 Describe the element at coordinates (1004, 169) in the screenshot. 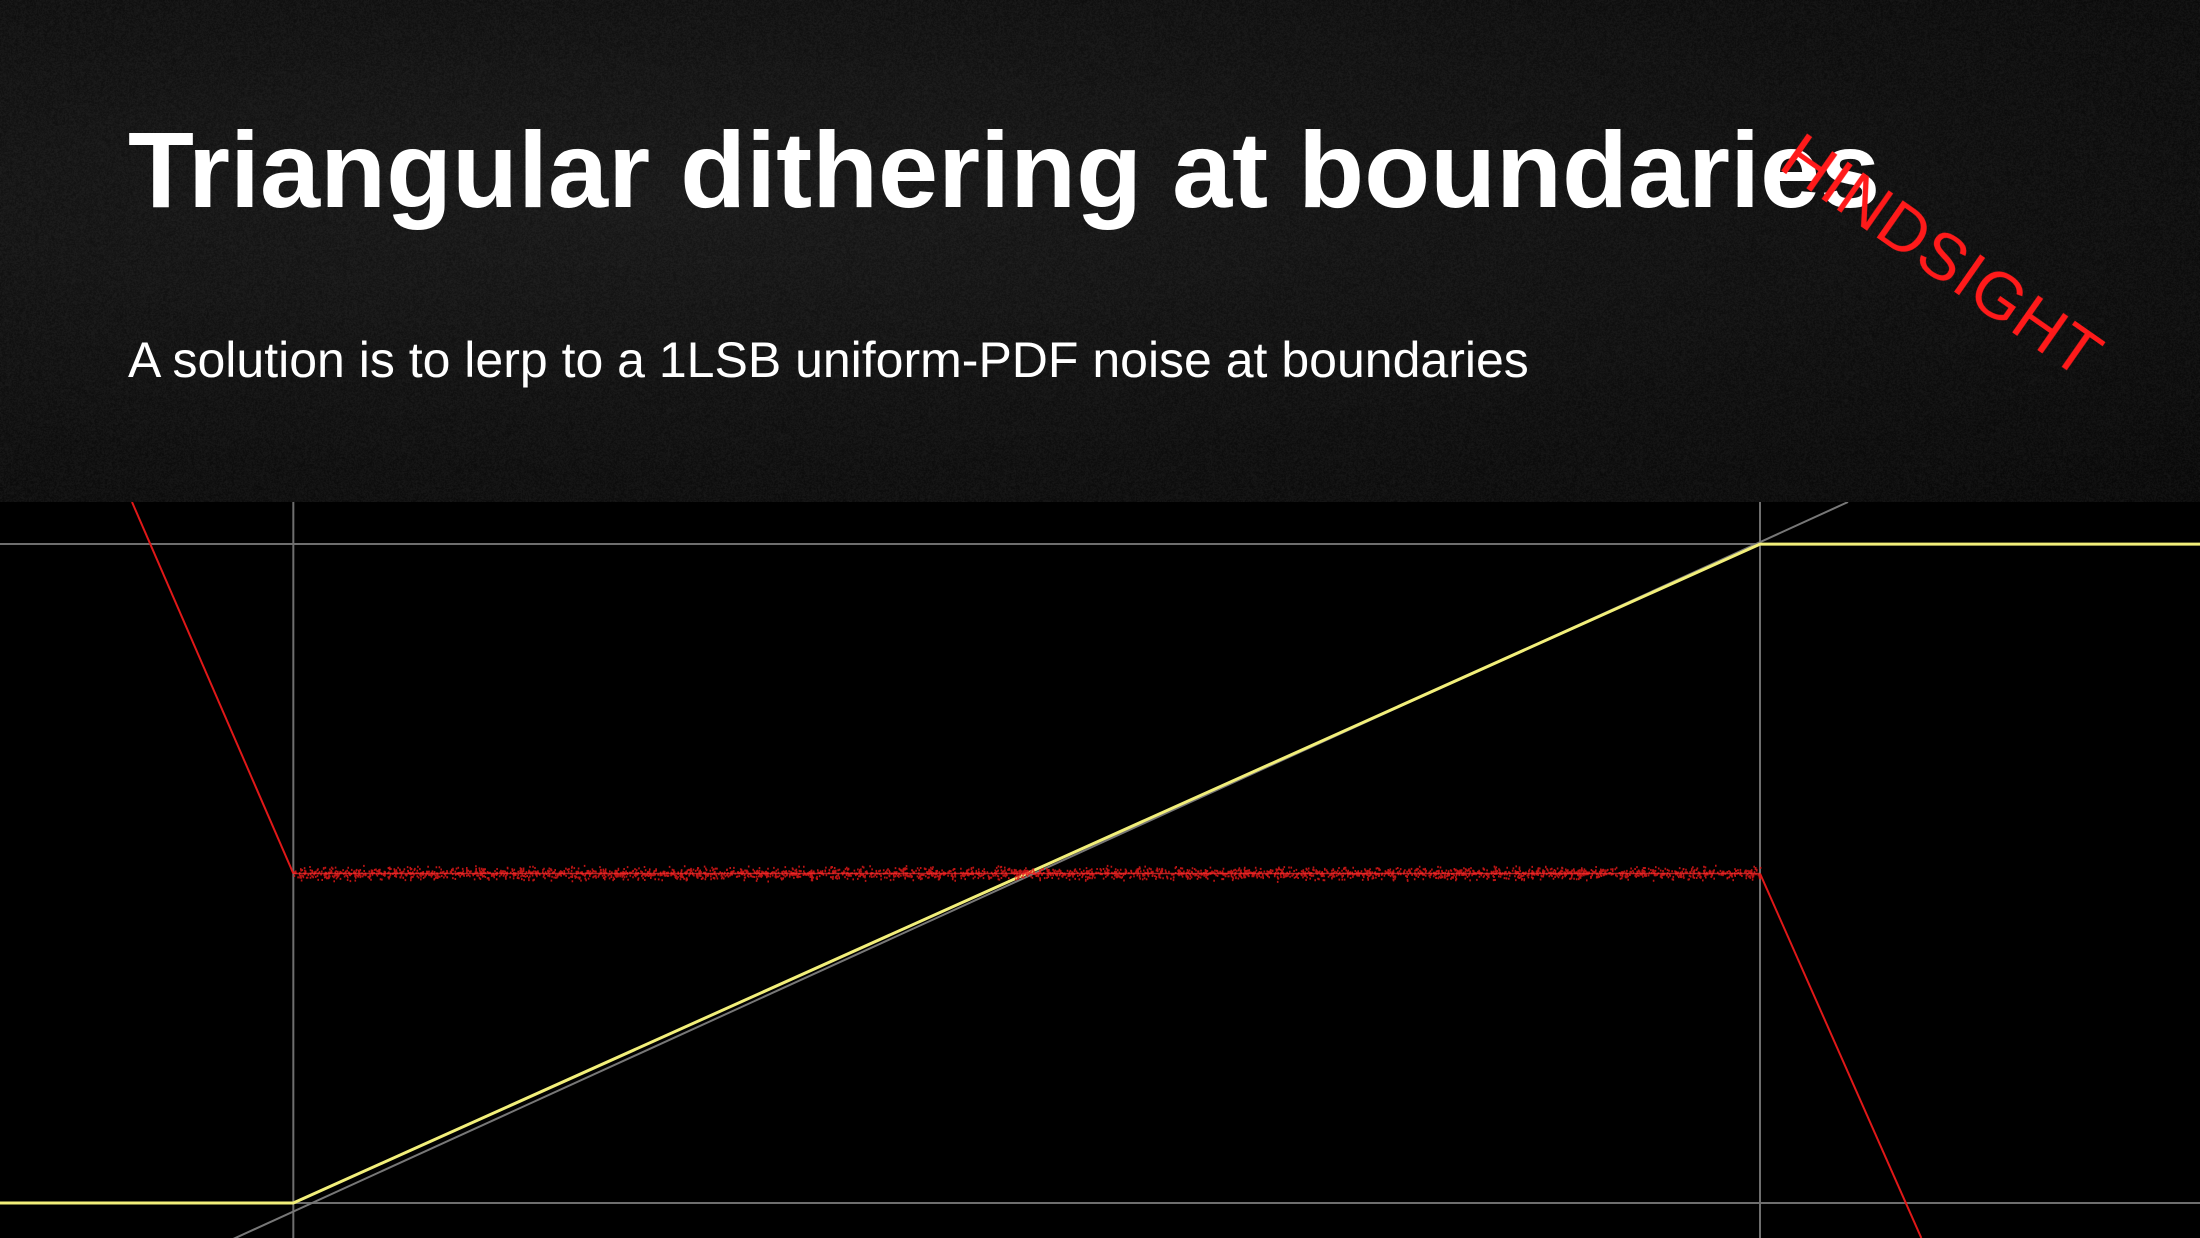

I see `slide-title: Triangular dithering at boundaries` at that location.